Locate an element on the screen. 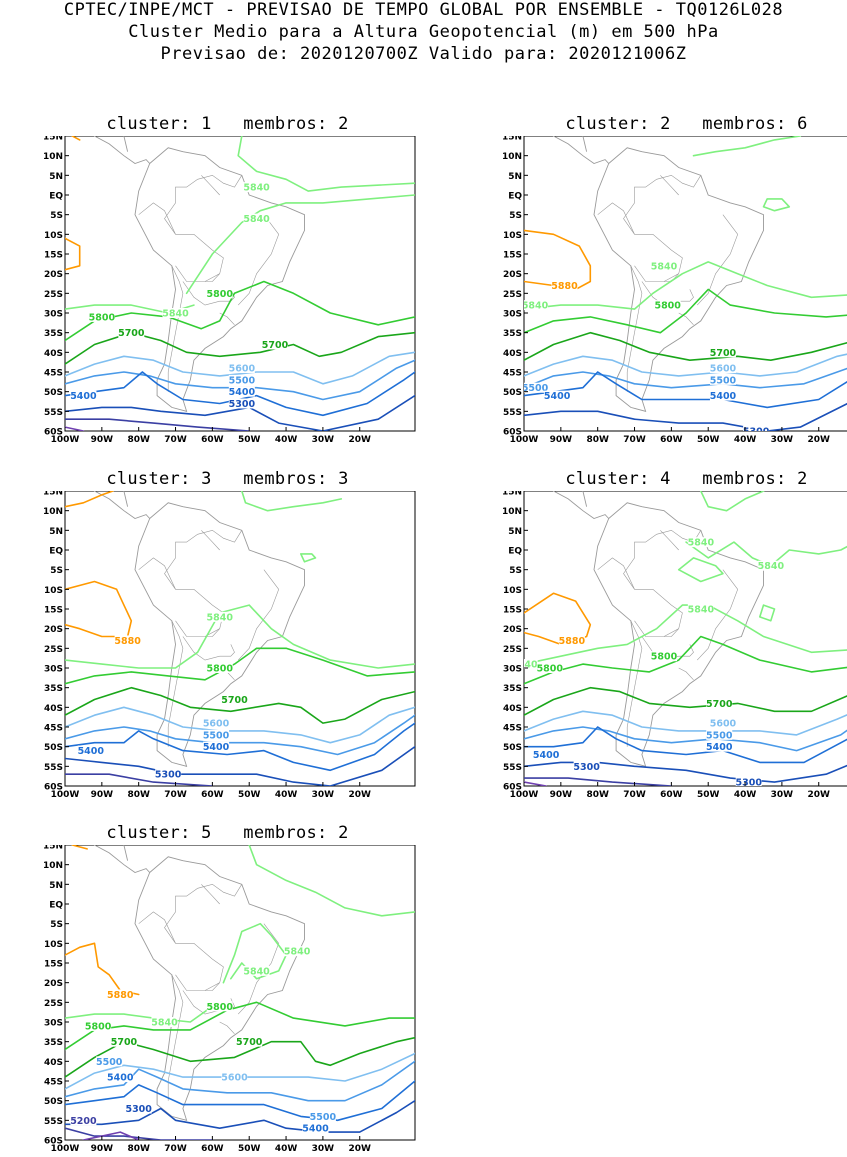 The width and height of the screenshot is (847, 1157). lat-label: 10S is located at coordinates (53, 591).